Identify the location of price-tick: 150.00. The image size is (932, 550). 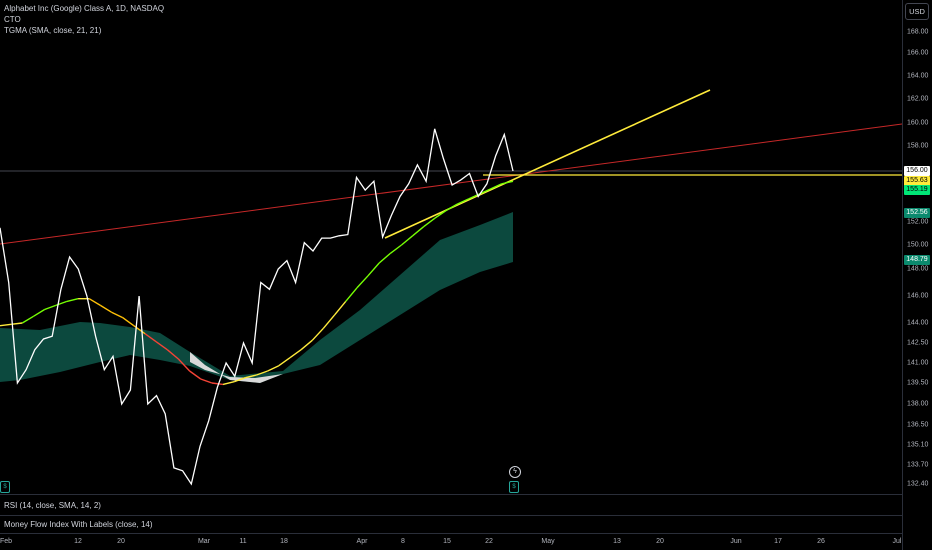
(918, 245).